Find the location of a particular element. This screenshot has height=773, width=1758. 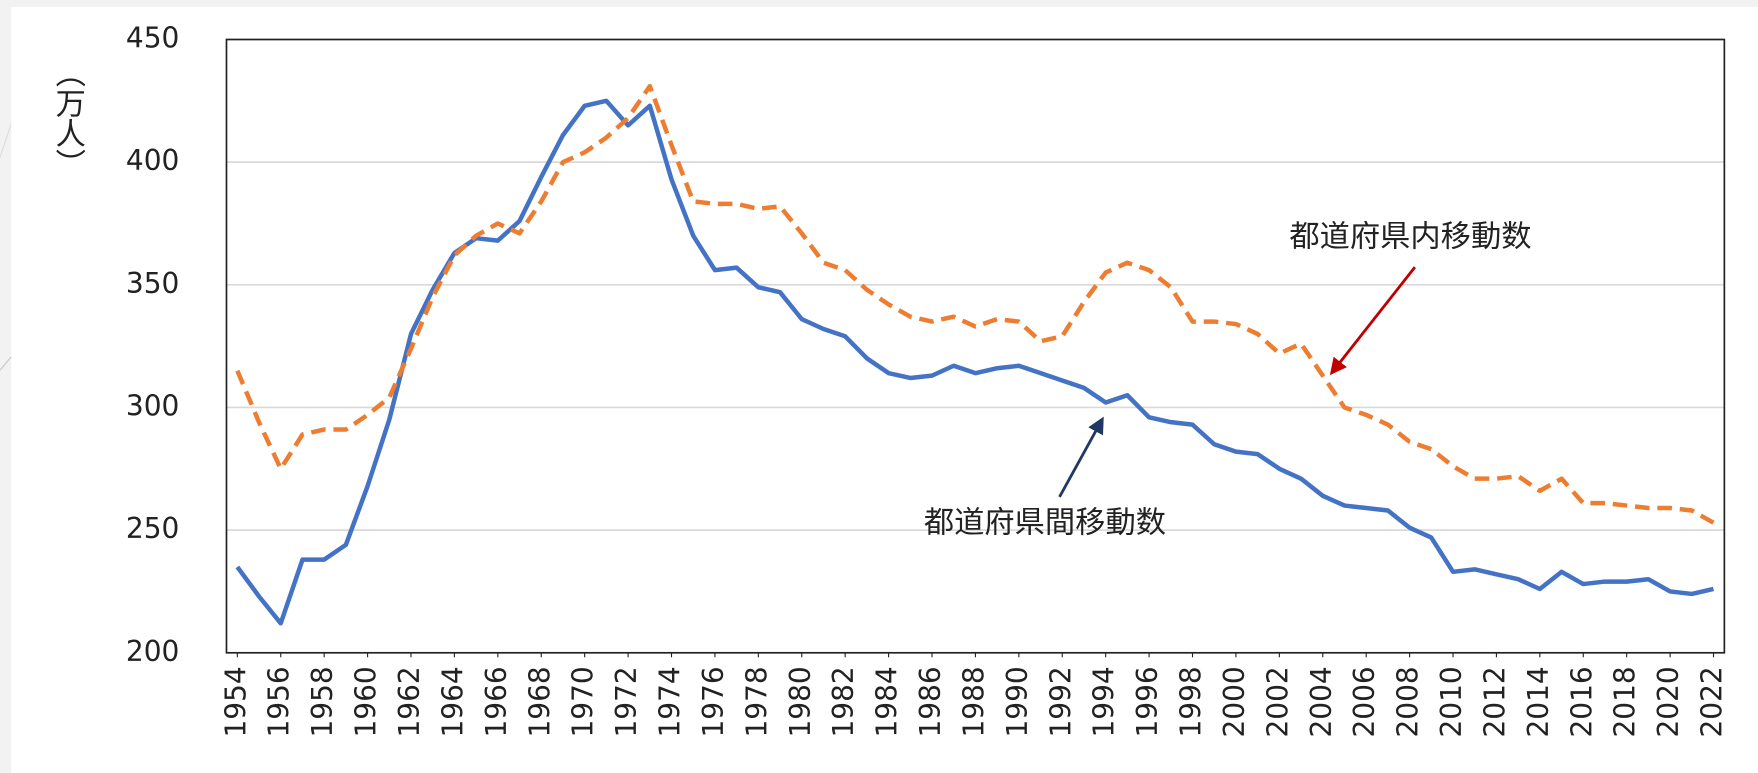

y-tick-label: 350 is located at coordinates (152, 283).